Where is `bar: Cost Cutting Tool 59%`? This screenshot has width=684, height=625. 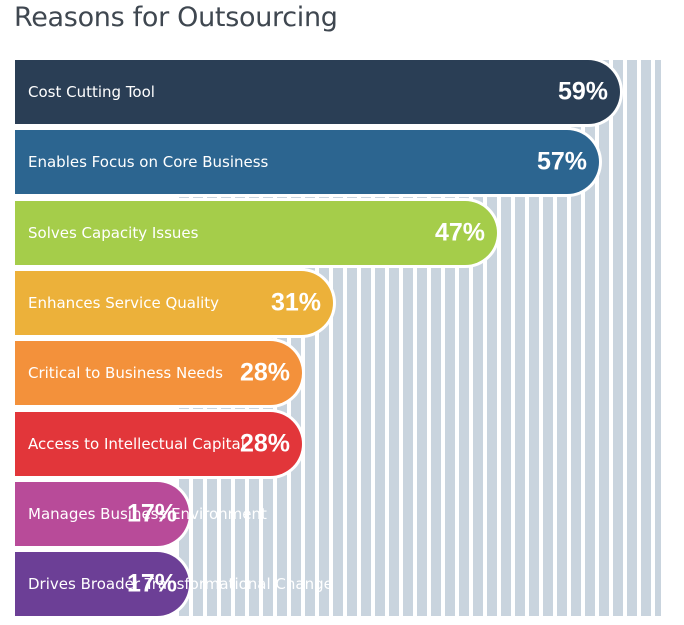 bar: Cost Cutting Tool 59% is located at coordinates (317, 92).